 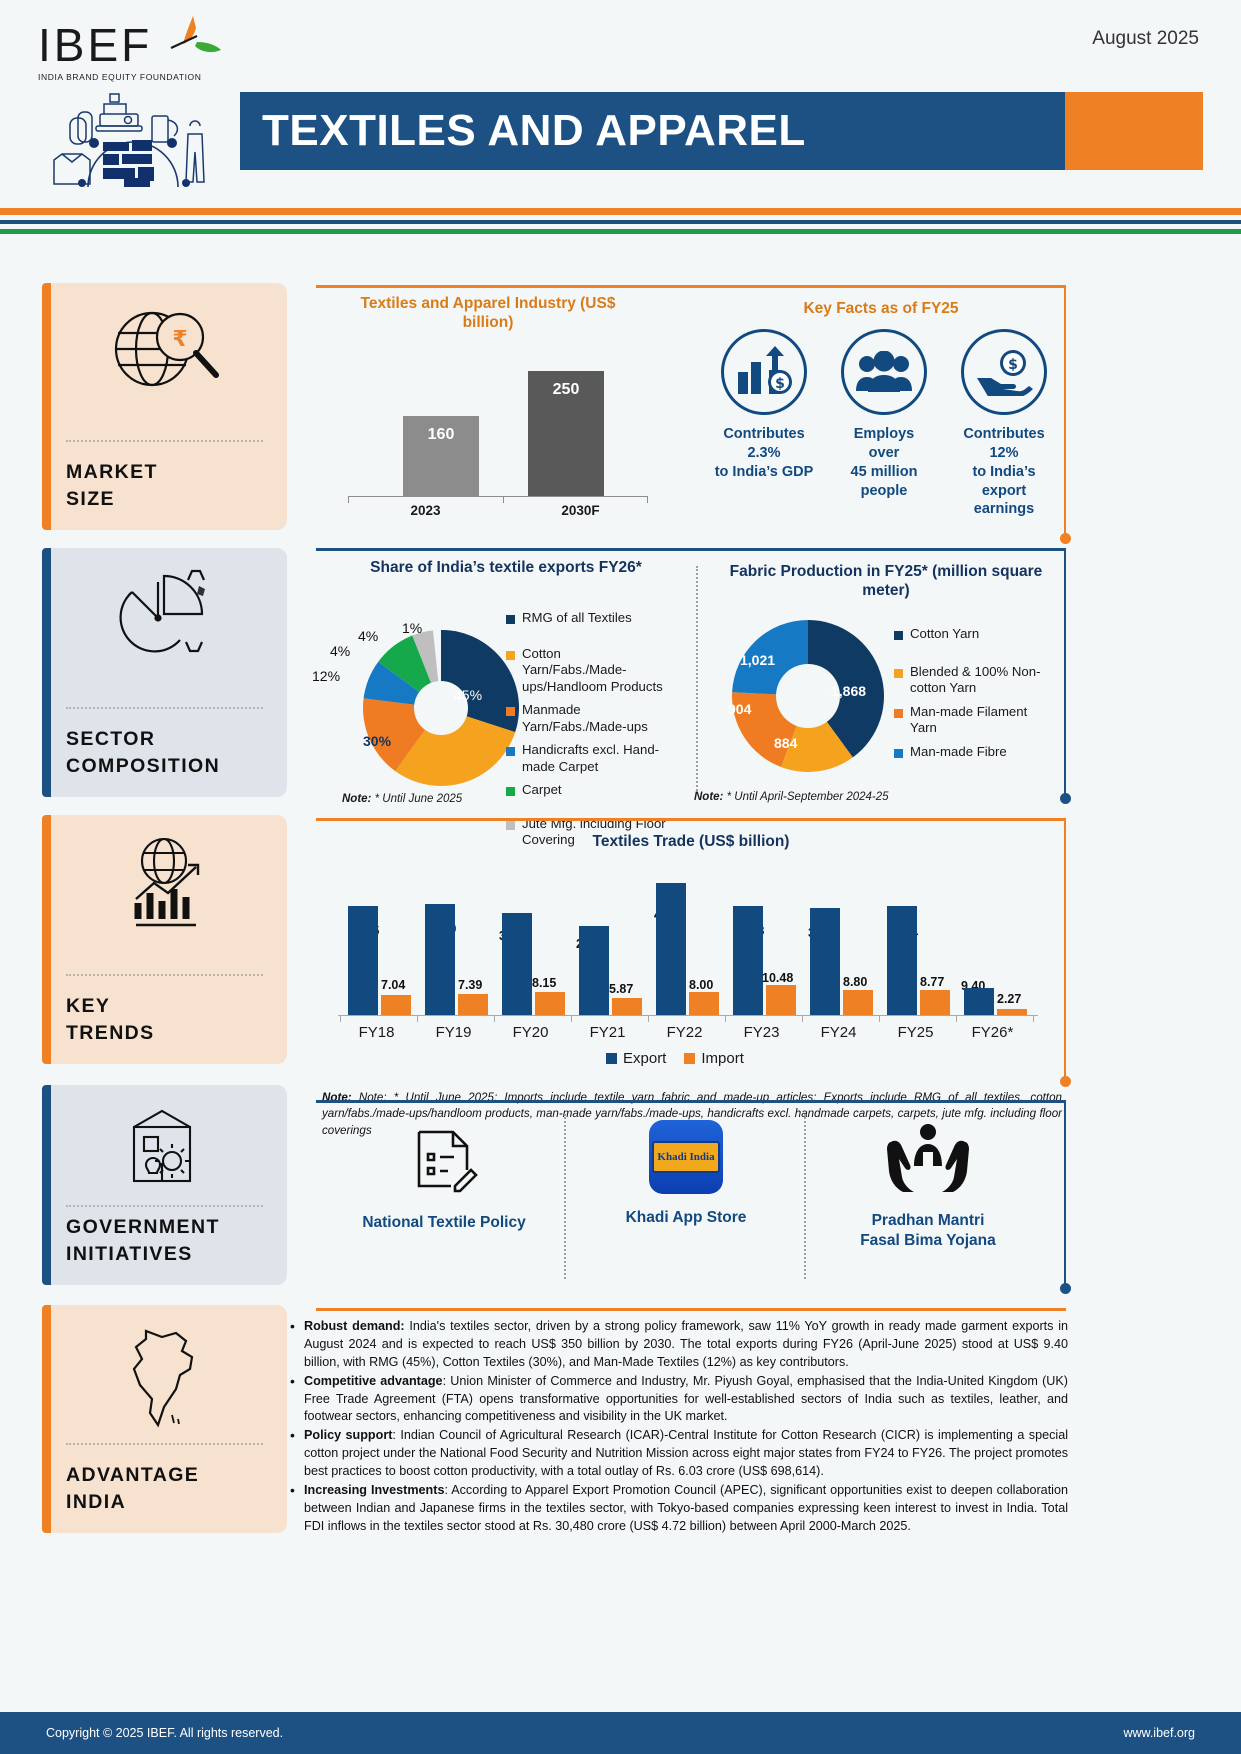 What do you see at coordinates (974, 752) in the screenshot?
I see `legend-item: Man-made Fibre` at bounding box center [974, 752].